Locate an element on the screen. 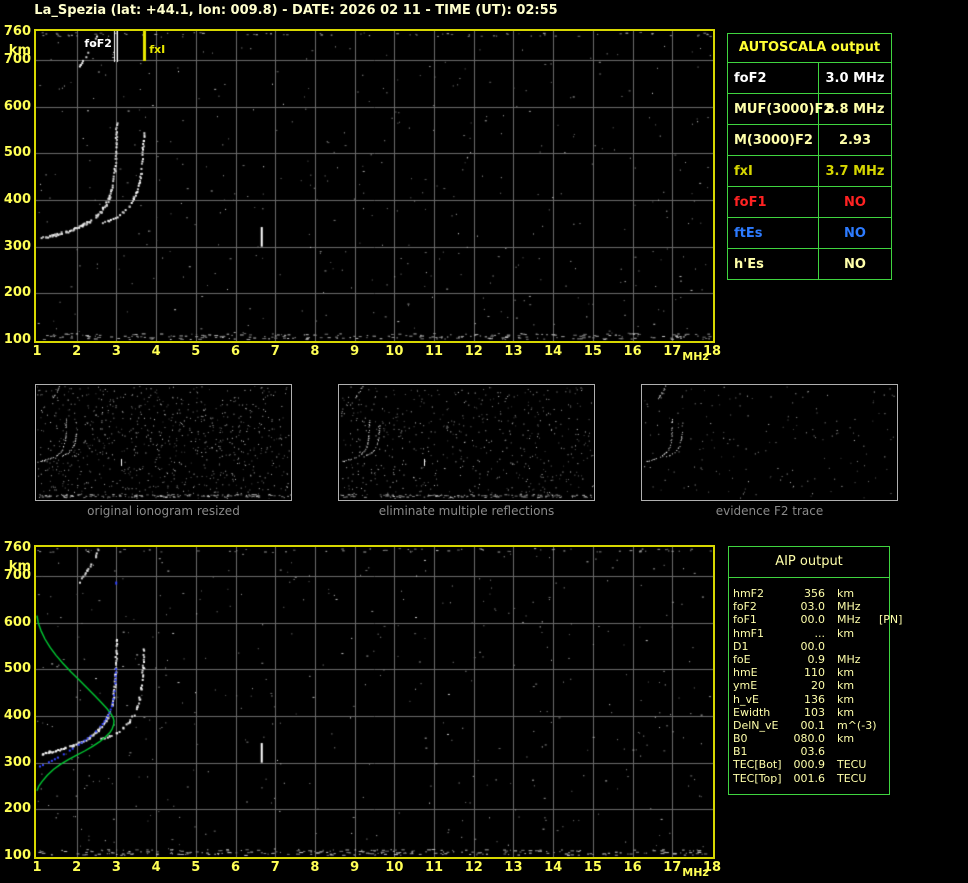 The width and height of the screenshot is (968, 883). aip-row-unit is located at coordinates (858, 646).